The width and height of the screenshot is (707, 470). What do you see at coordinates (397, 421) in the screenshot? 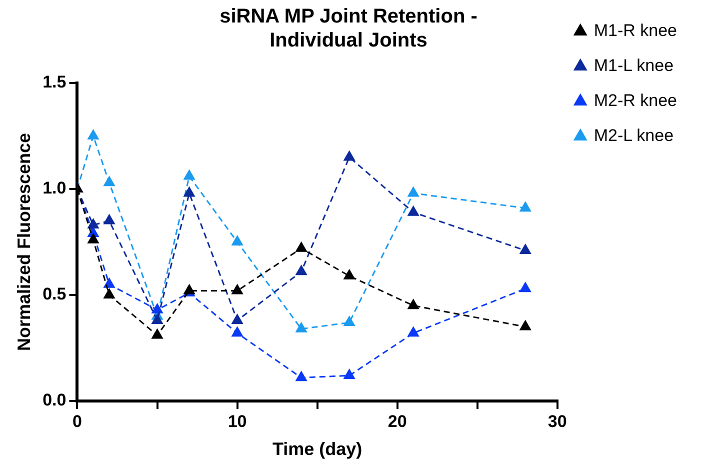
I see `x-tick-label: 20` at bounding box center [397, 421].